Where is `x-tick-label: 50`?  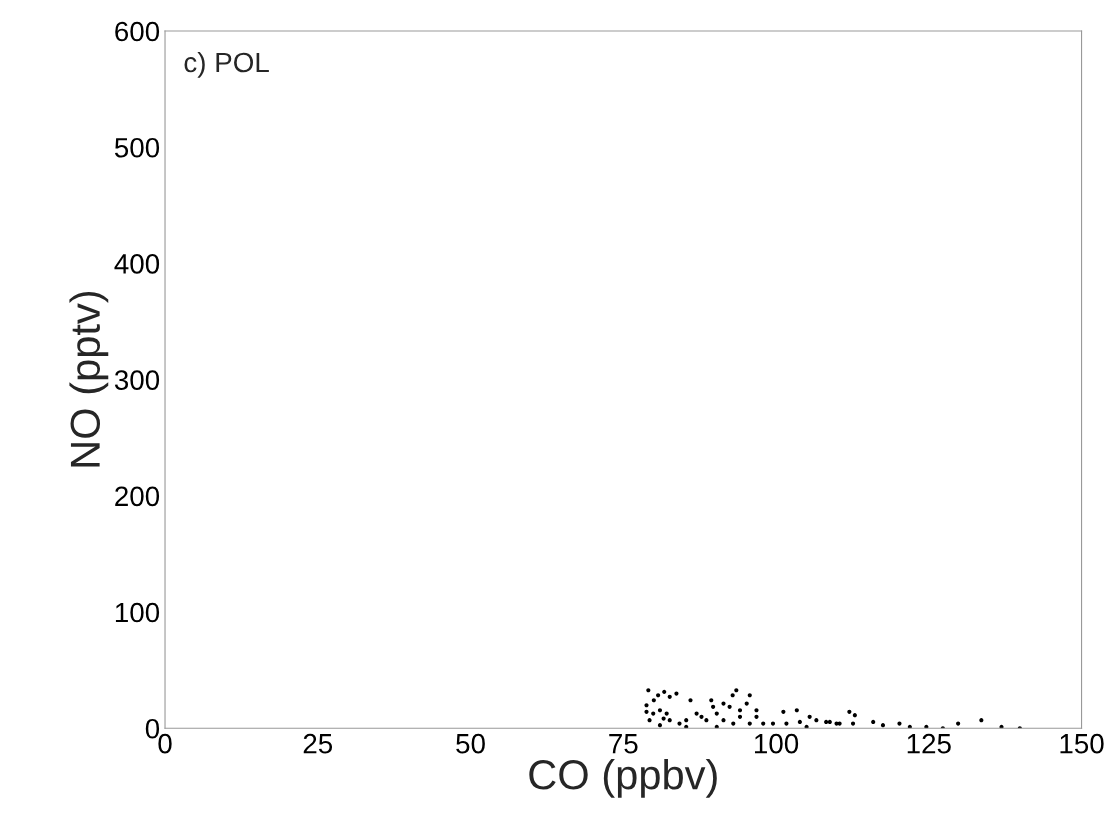 x-tick-label: 50 is located at coordinates (470, 743).